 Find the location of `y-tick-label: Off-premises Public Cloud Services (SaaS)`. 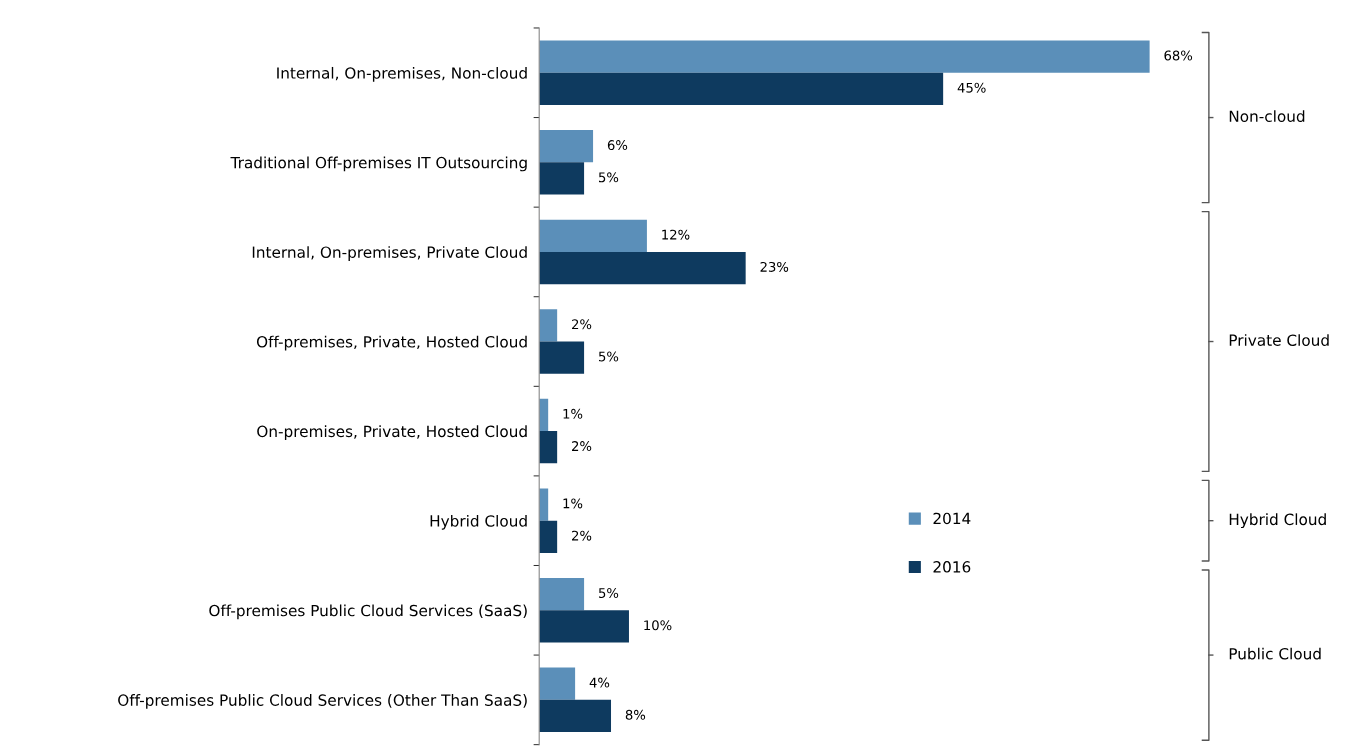

y-tick-label: Off-premises Public Cloud Services (SaaS) is located at coordinates (368, 612).